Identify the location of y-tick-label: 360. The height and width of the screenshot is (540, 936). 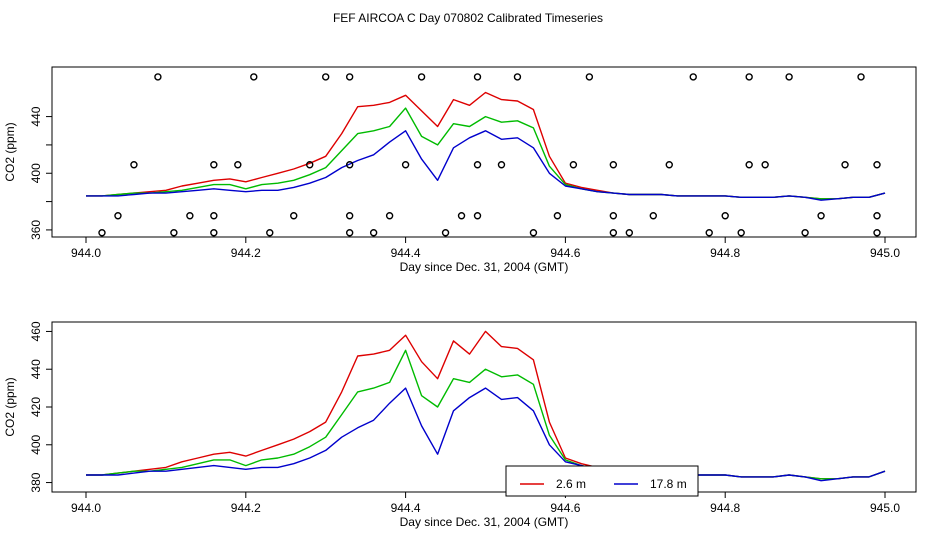
(36, 230).